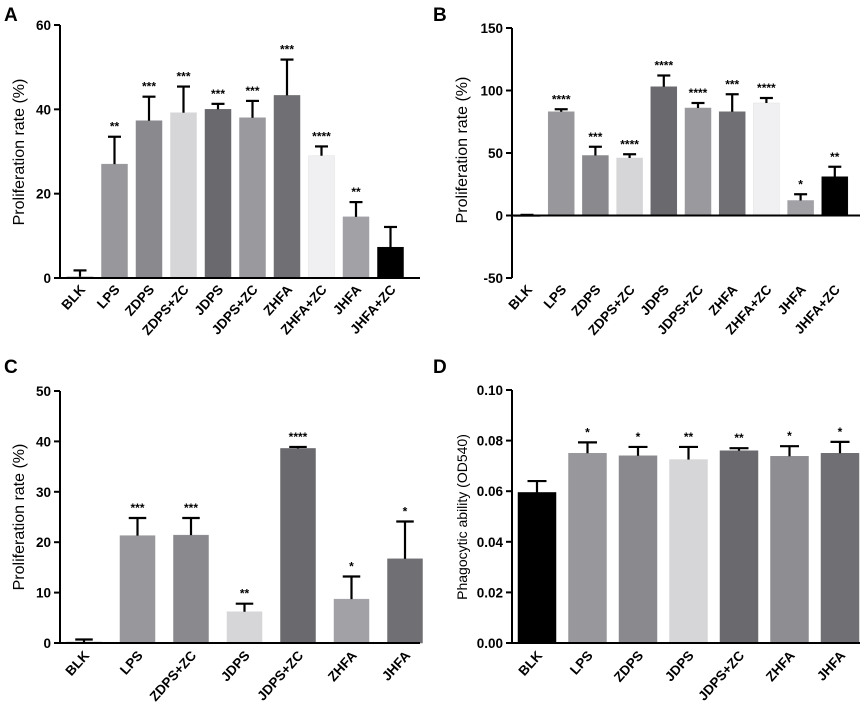 The width and height of the screenshot is (865, 726). What do you see at coordinates (11, 367) in the screenshot?
I see `panel-letter: C` at bounding box center [11, 367].